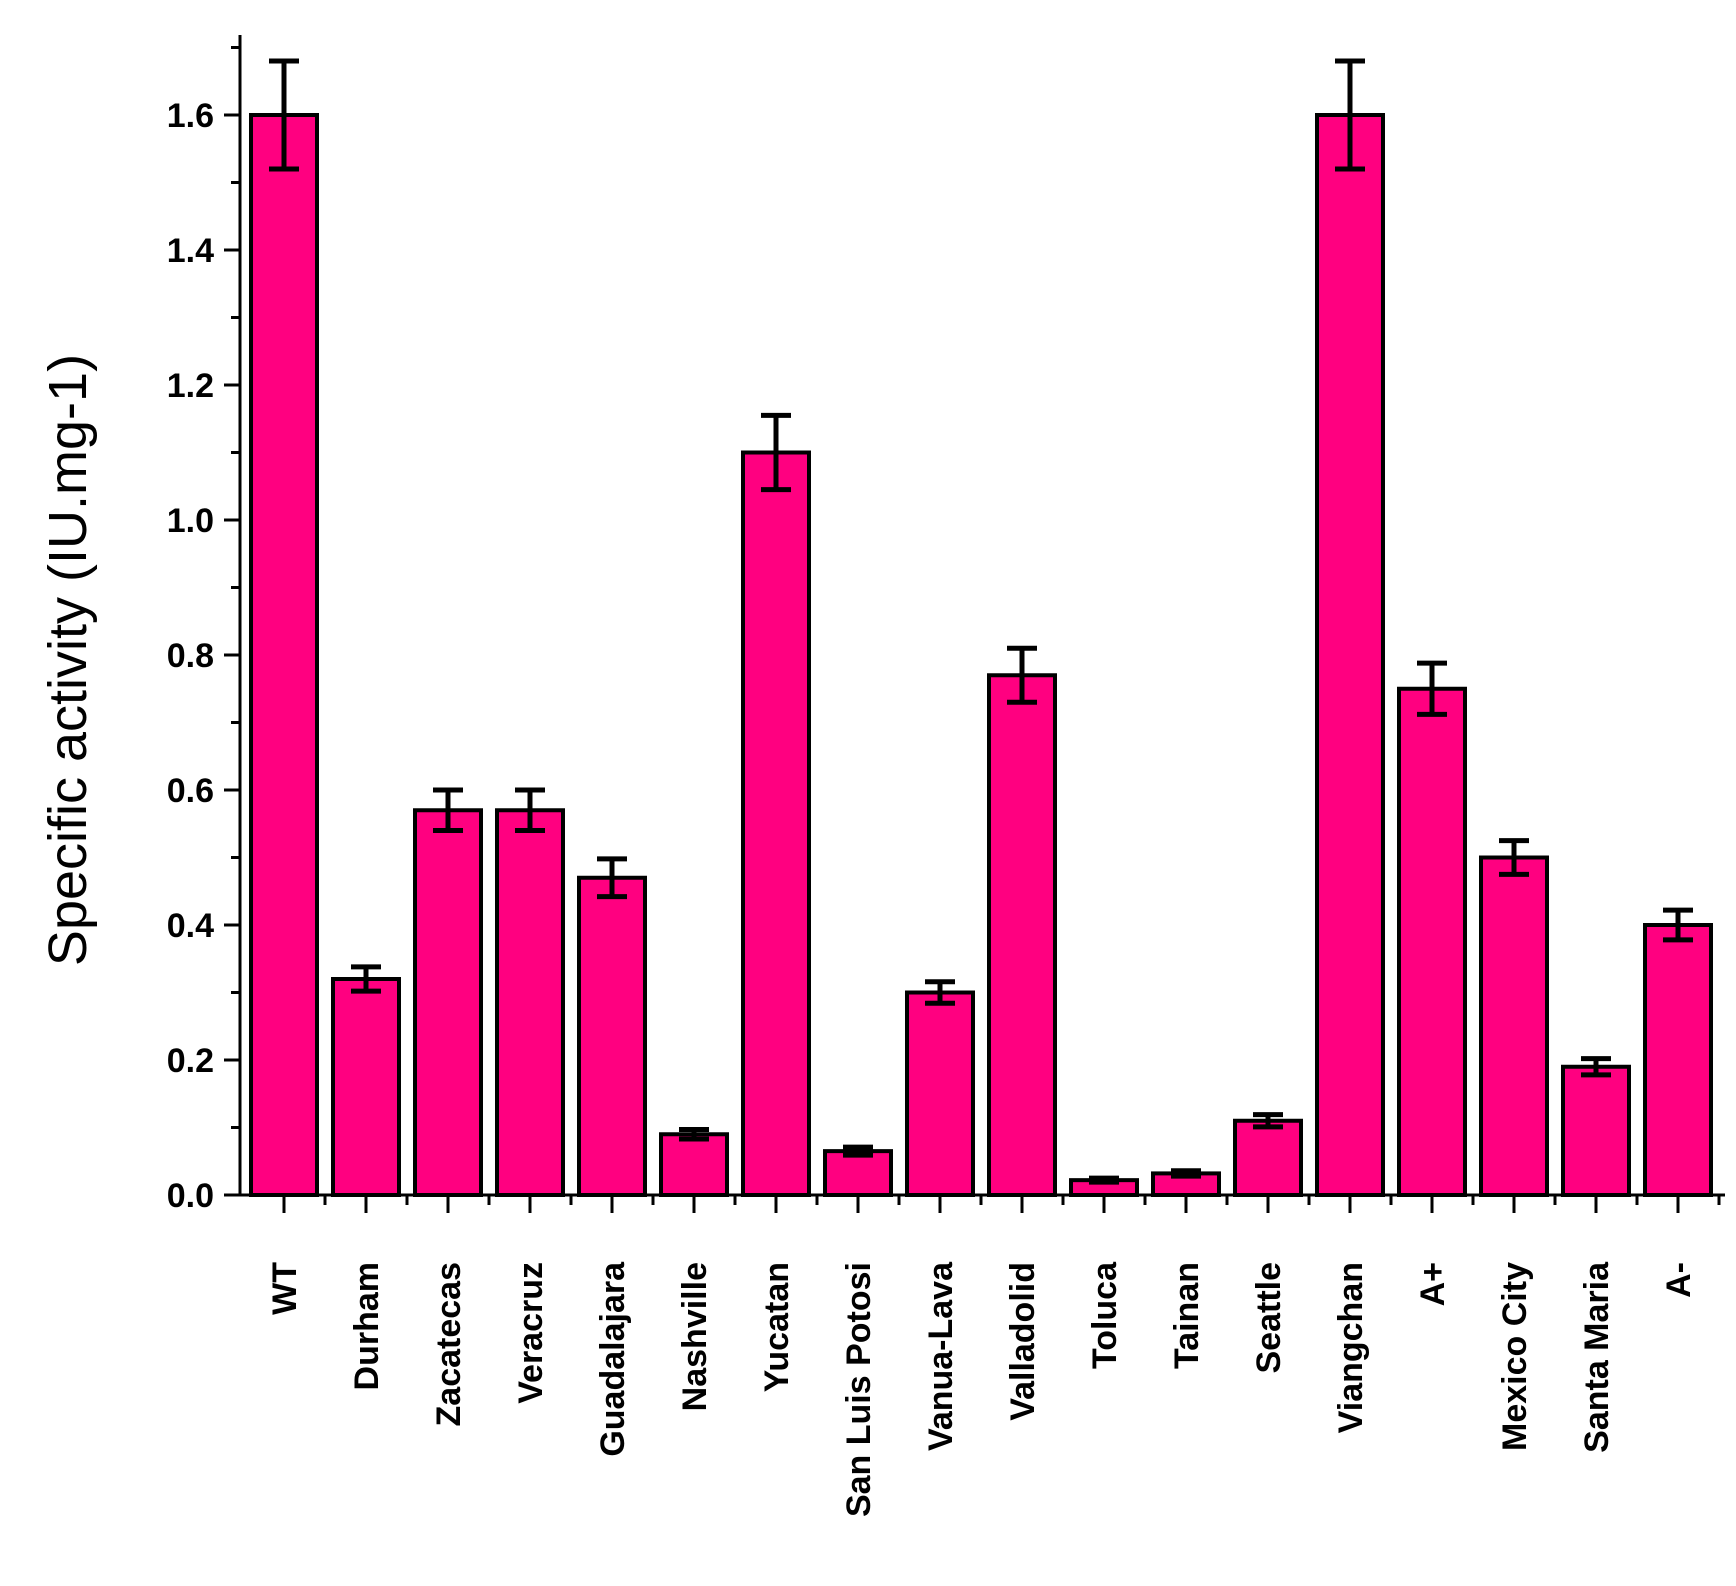 The image size is (1736, 1586). What do you see at coordinates (1269, 1318) in the screenshot?
I see `x-tick-label: Seattle` at bounding box center [1269, 1318].